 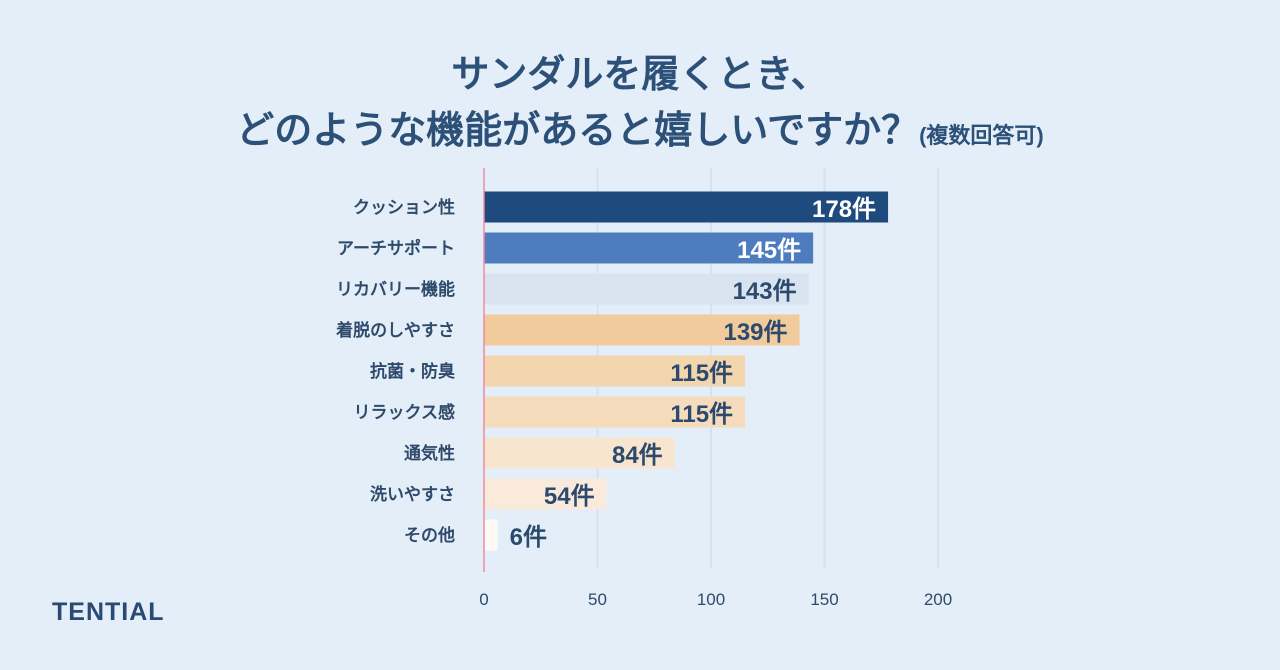 What do you see at coordinates (711, 599) in the screenshot?
I see `x-tick-label: 100` at bounding box center [711, 599].